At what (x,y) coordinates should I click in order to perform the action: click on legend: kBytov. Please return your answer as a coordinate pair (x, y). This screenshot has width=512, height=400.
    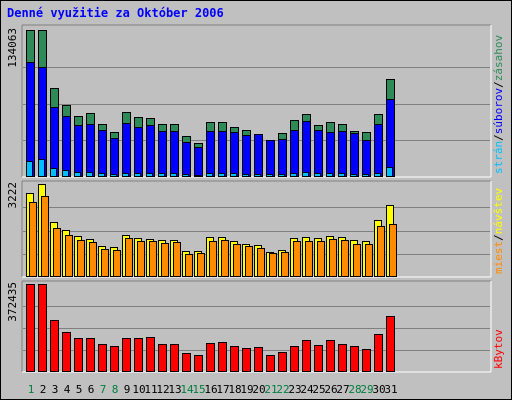
    Looking at the image, I should click on (498, 349).